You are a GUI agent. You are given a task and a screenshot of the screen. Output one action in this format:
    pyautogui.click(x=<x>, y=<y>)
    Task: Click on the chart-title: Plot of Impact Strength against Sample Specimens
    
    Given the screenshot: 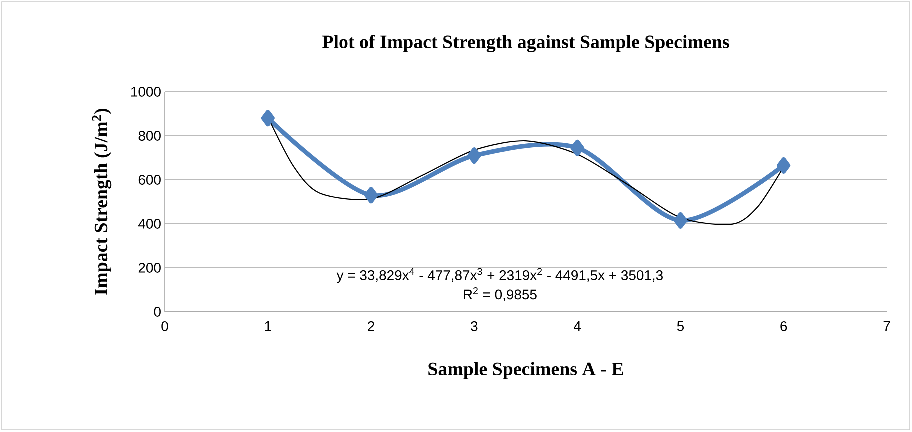 What is the action you would take?
    pyautogui.click(x=526, y=43)
    